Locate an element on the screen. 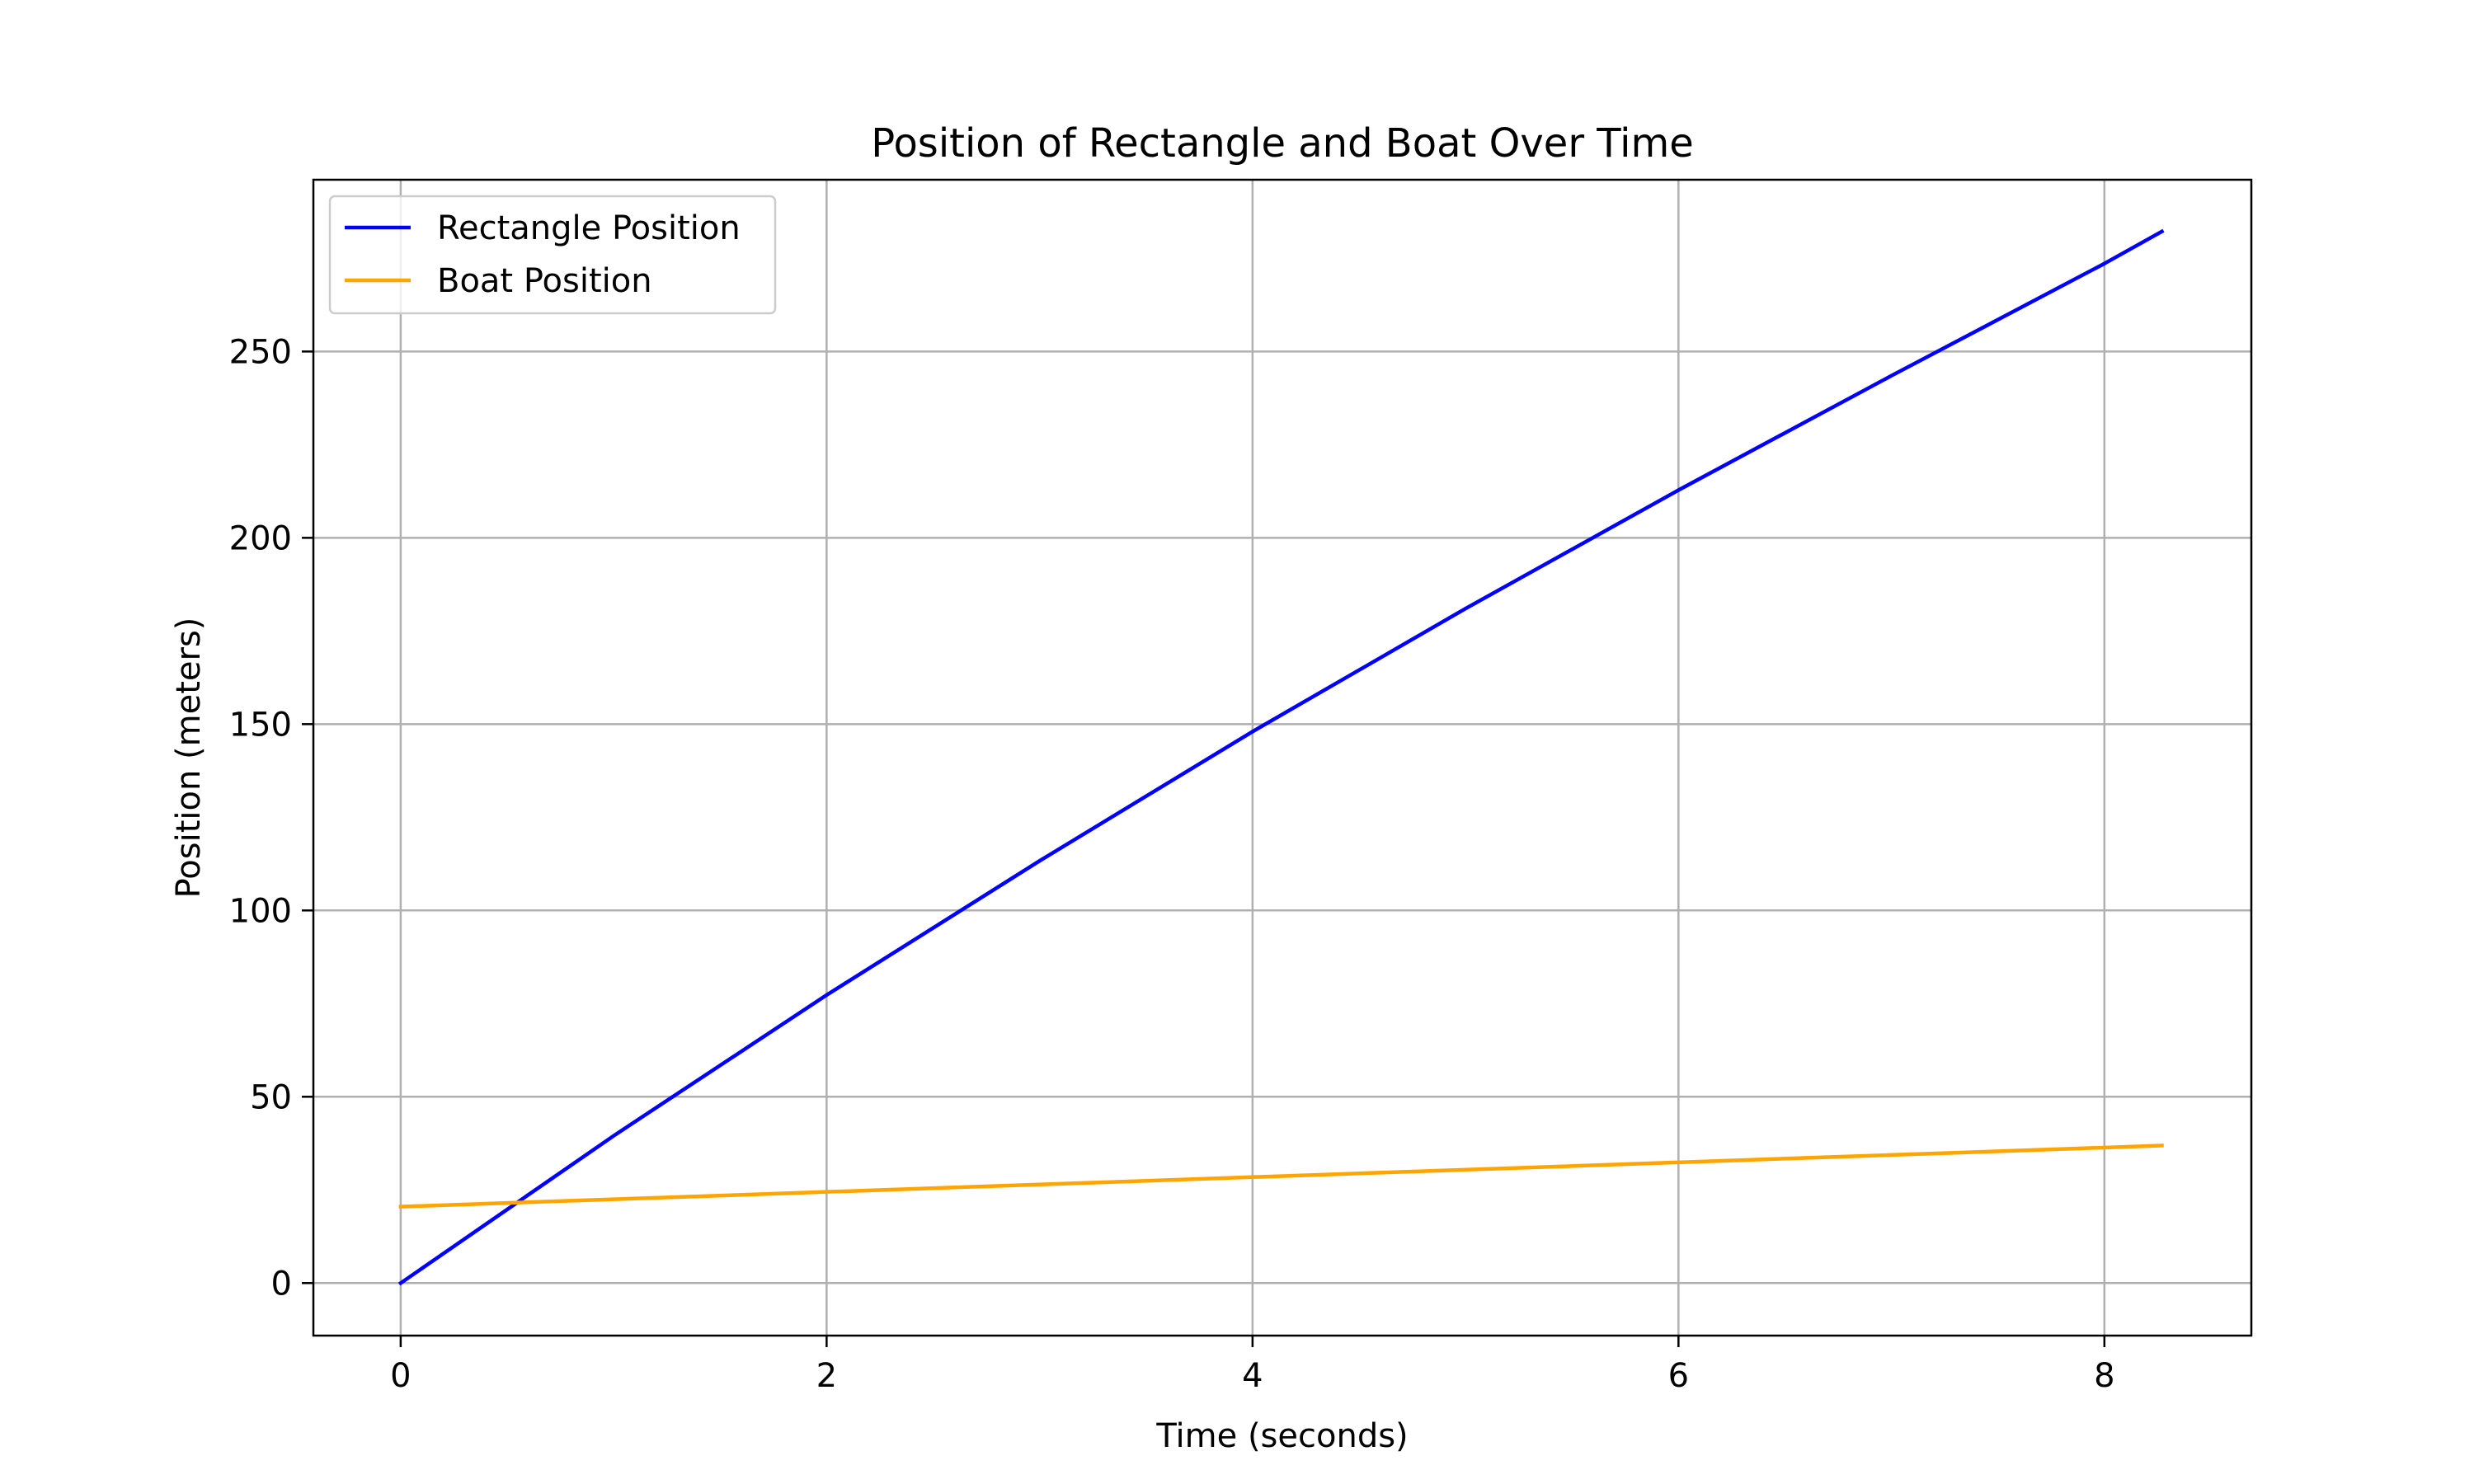  legend: Rectangle Position Boat Position is located at coordinates (552, 255).